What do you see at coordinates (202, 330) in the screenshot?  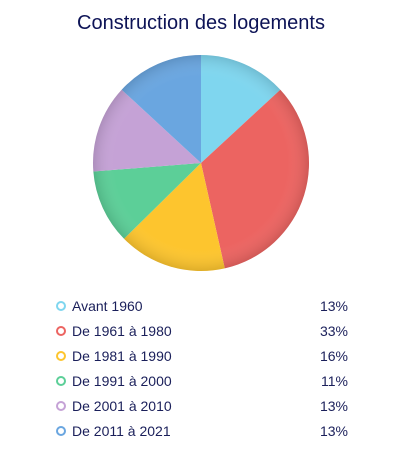 I see `legend-item: De 1961 à 1980 33%` at bounding box center [202, 330].